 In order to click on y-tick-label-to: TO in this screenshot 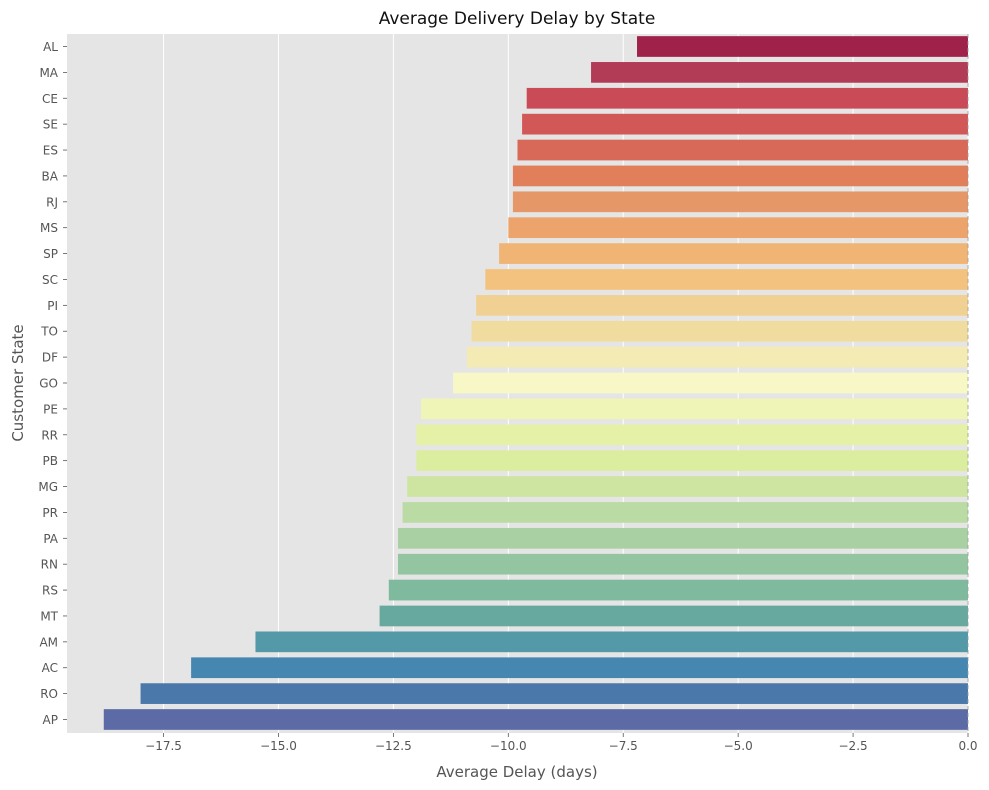, I will do `click(49, 332)`.